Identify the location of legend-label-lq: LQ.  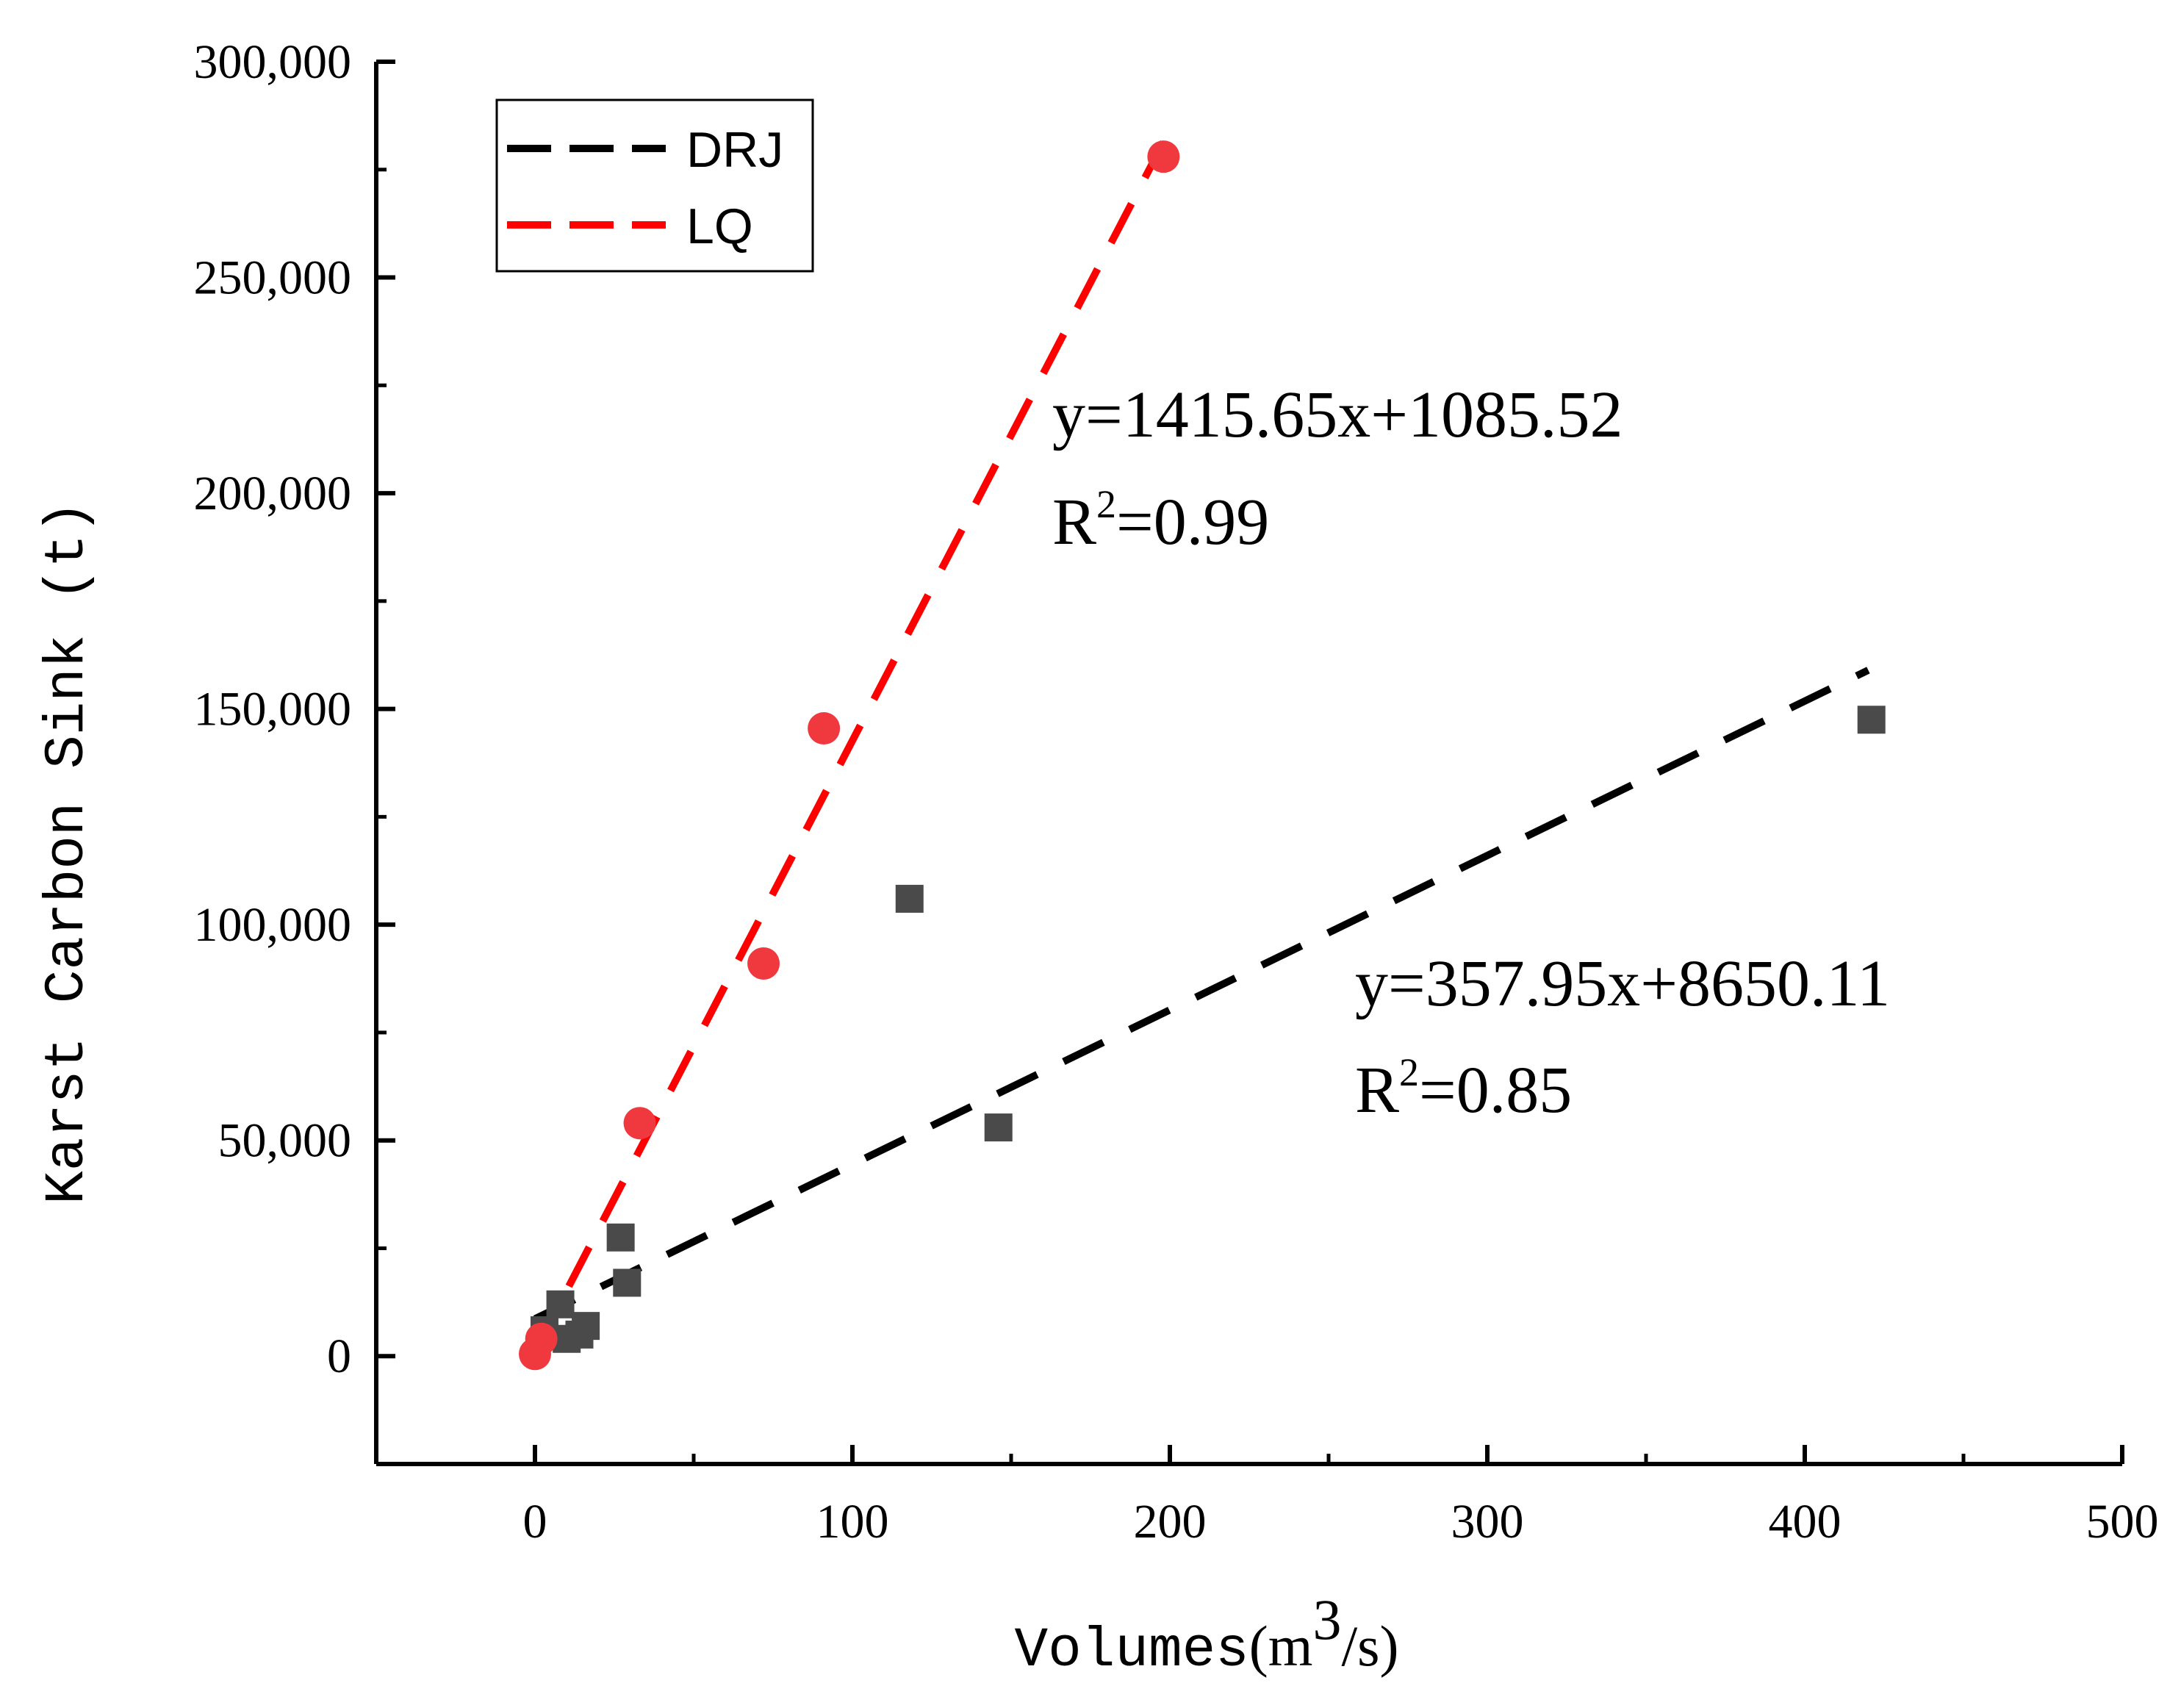
(719, 226).